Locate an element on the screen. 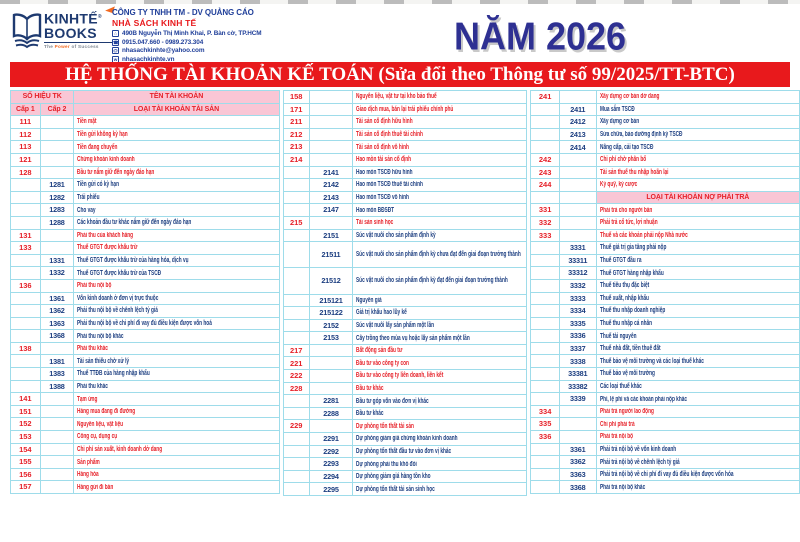 The image size is (800, 542). cap2-code: 3361 is located at coordinates (577, 449).